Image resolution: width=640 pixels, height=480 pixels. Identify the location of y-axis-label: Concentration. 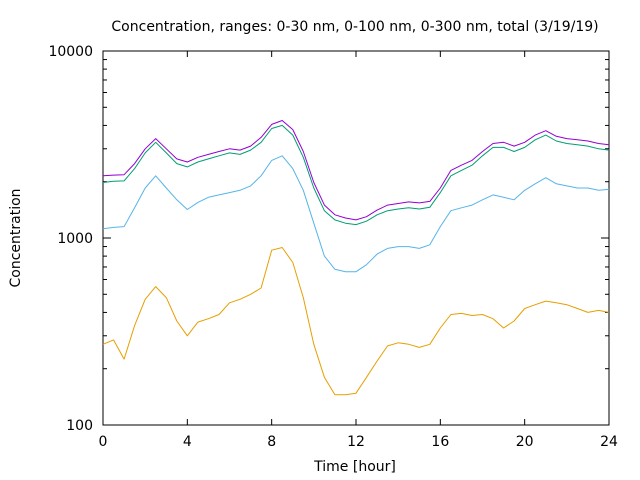
(16, 237).